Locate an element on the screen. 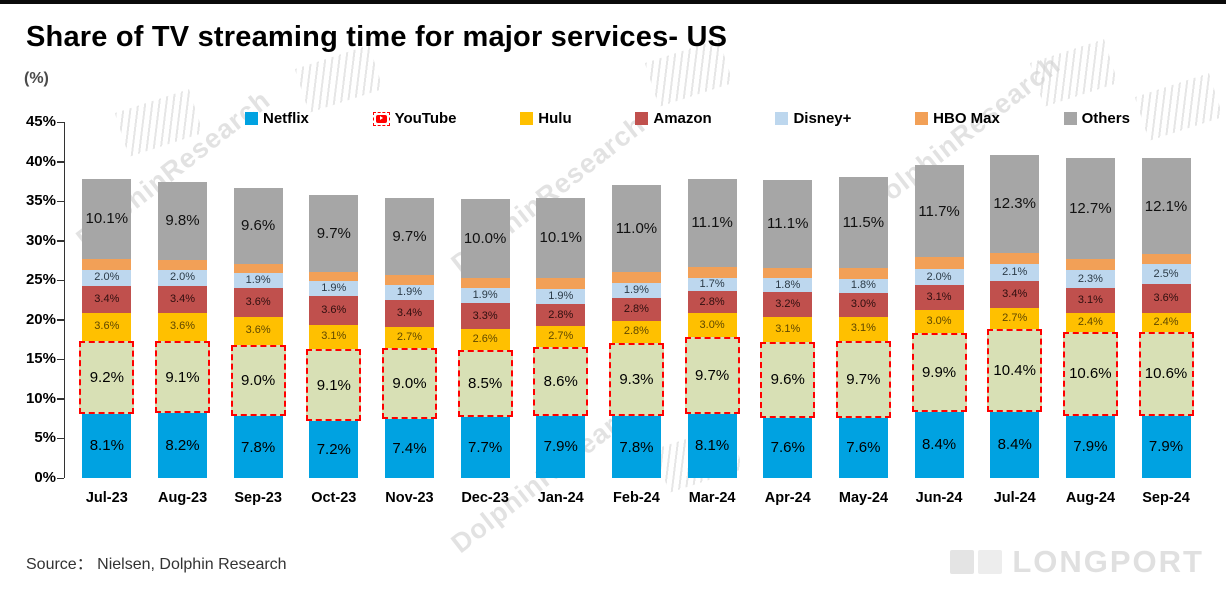 The height and width of the screenshot is (590, 1226). segment-others: 11.0% is located at coordinates (636, 229).